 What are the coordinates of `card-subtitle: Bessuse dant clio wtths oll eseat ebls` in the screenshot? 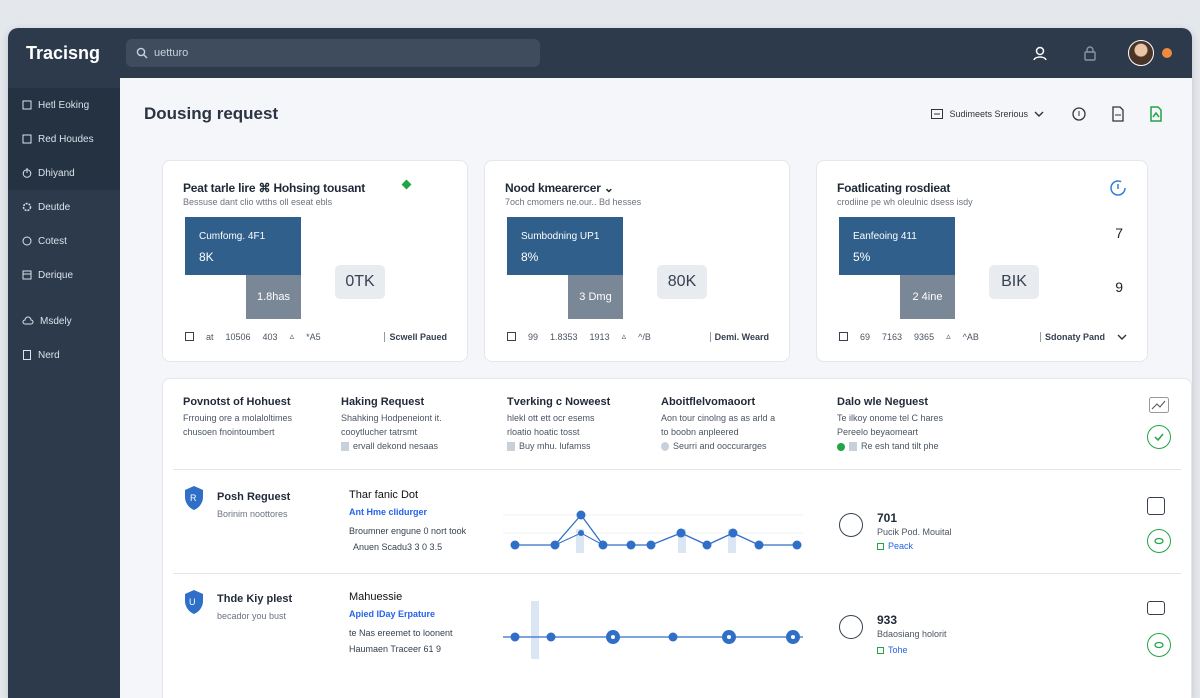 It's located at (258, 202).